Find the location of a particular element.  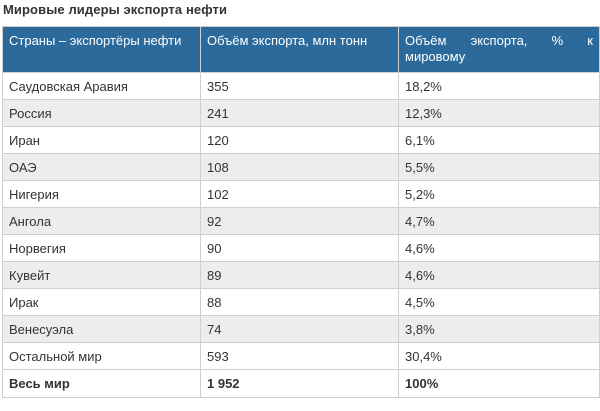

table-row: ОАЭ 108 5,5% is located at coordinates (301, 167).